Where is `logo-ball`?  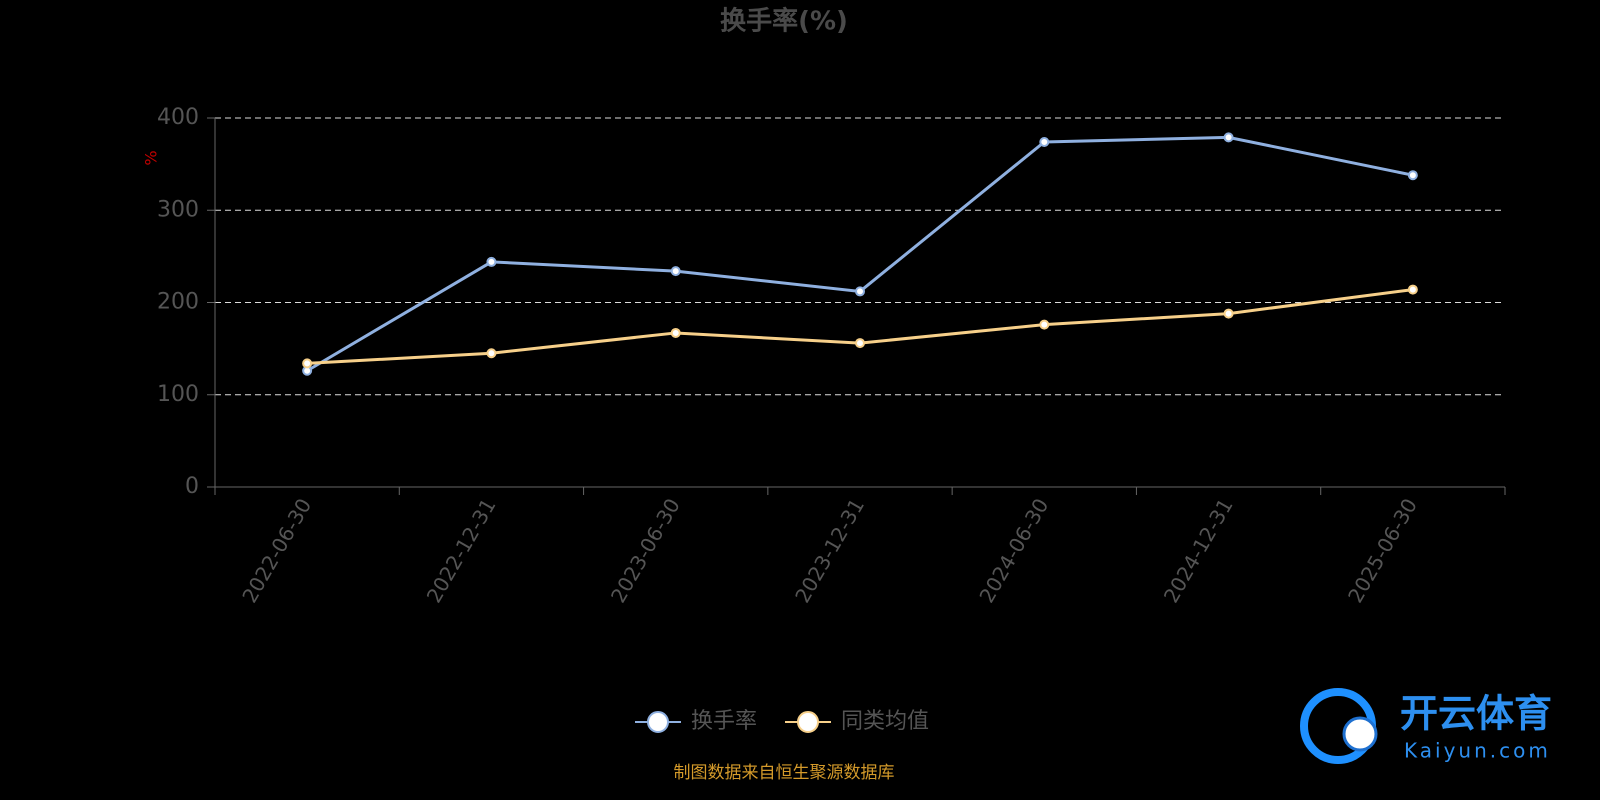 logo-ball is located at coordinates (1360, 734).